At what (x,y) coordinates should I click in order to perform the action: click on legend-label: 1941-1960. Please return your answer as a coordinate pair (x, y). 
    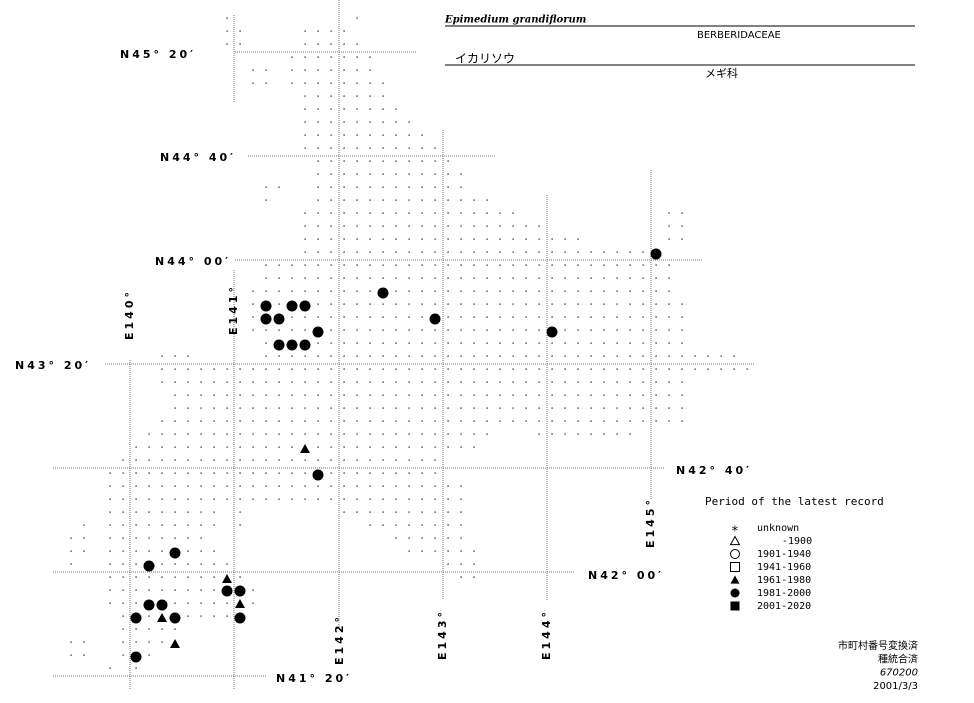
    Looking at the image, I should click on (784, 567).